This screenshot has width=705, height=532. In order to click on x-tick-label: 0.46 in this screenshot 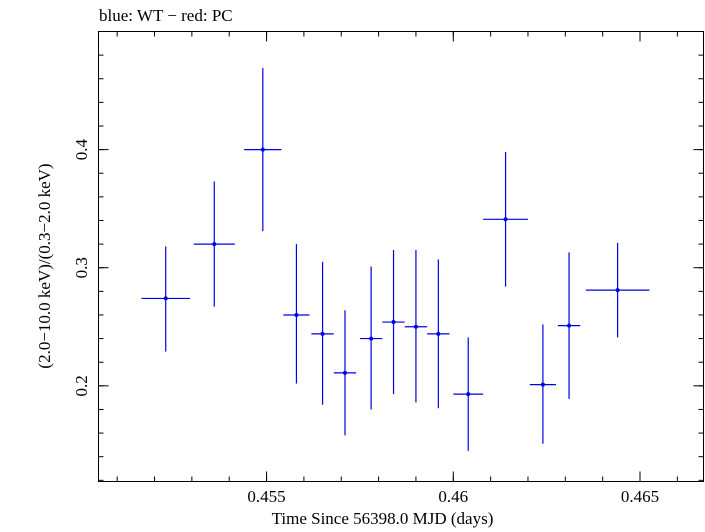, I will do `click(453, 496)`.